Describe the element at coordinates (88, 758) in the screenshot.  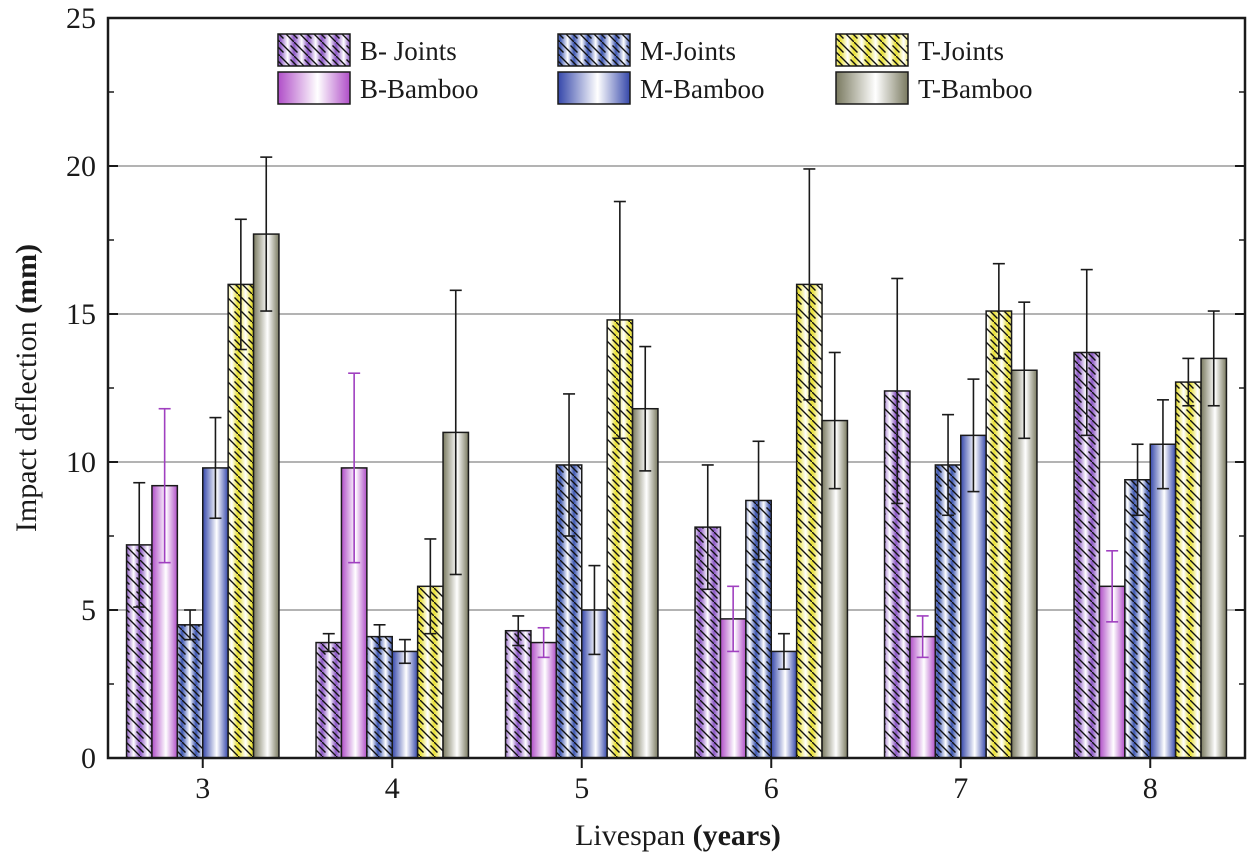
I see `y-tick-label: 0` at that location.